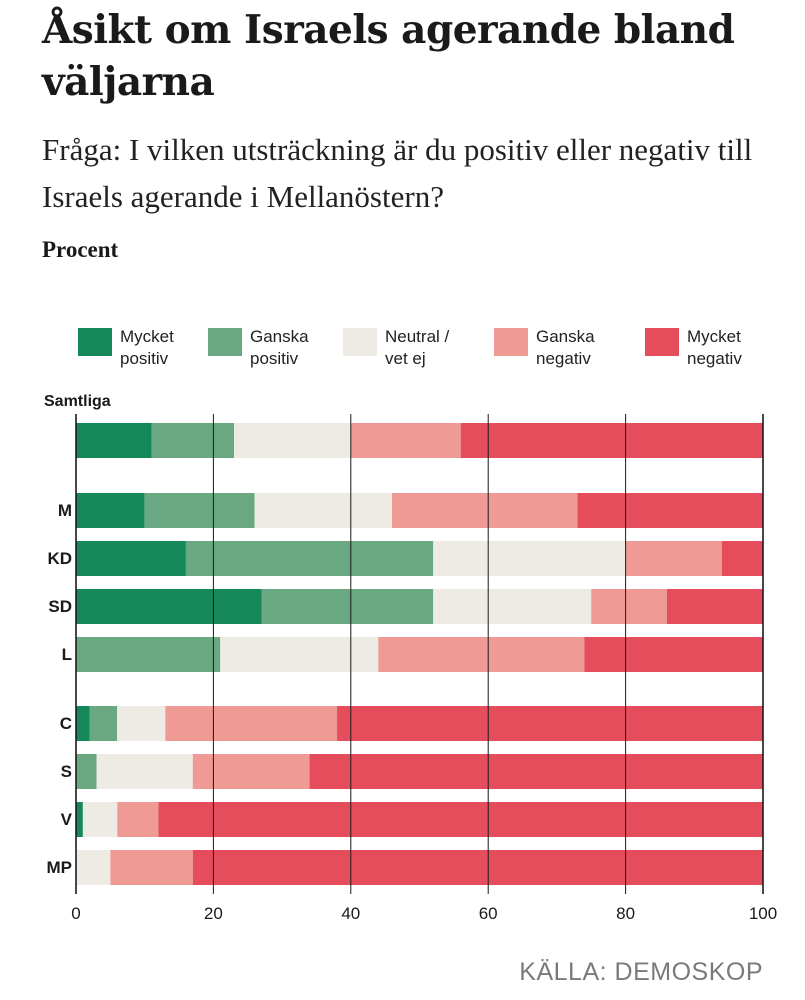 The width and height of the screenshot is (805, 1000). I want to click on row-label-kd: KD, so click(59, 558).